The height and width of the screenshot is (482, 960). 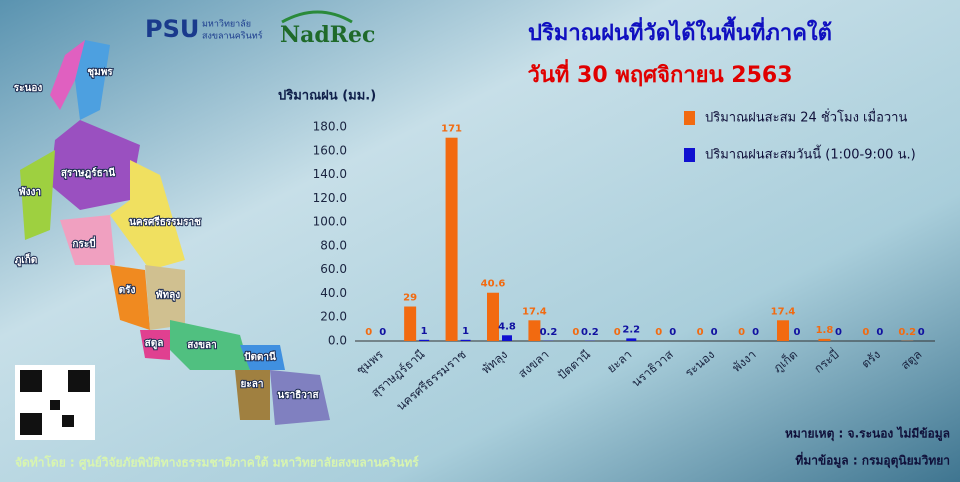 I want to click on y-tick-label: 120.0, so click(x=330, y=198).